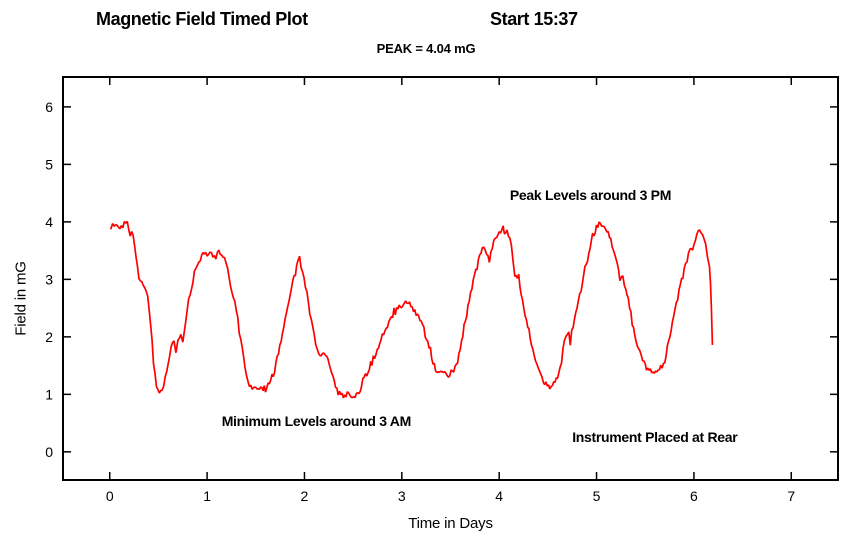 Image resolution: width=852 pixels, height=544 pixels. Describe the element at coordinates (655, 437) in the screenshot. I see `annotation-instrument-placed: Instrument Placed at Rear` at that location.